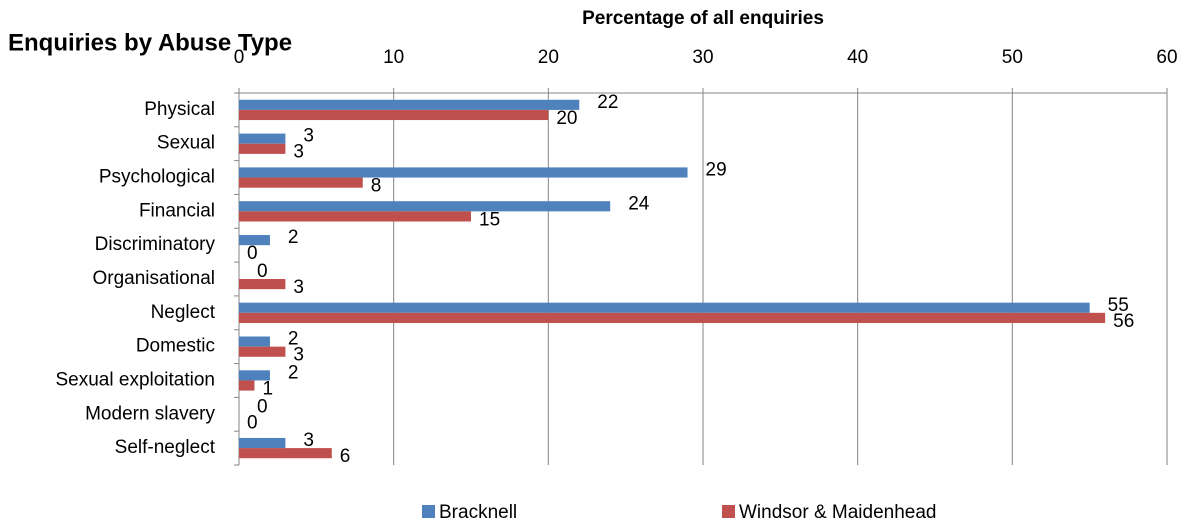 This screenshot has height=526, width=1191. Describe the element at coordinates (157, 177) in the screenshot. I see `y-tick-label: Psychological` at that location.